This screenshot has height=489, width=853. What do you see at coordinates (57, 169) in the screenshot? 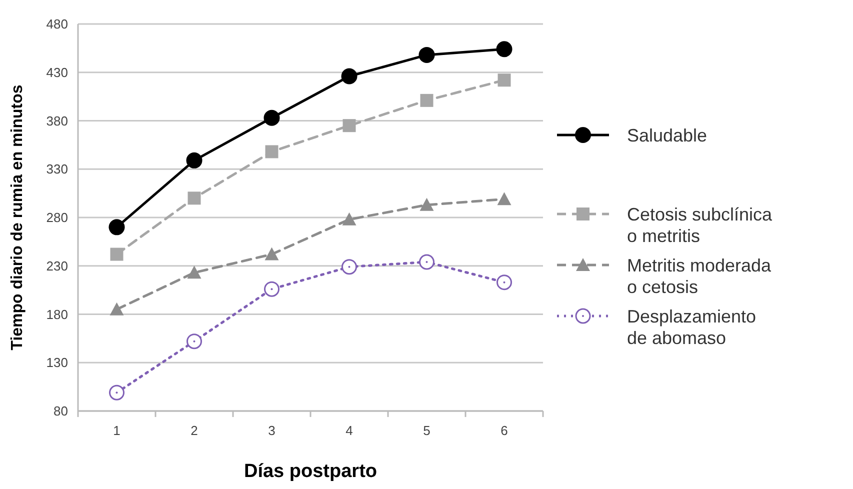
I see `y-tick-label: 330` at bounding box center [57, 169].